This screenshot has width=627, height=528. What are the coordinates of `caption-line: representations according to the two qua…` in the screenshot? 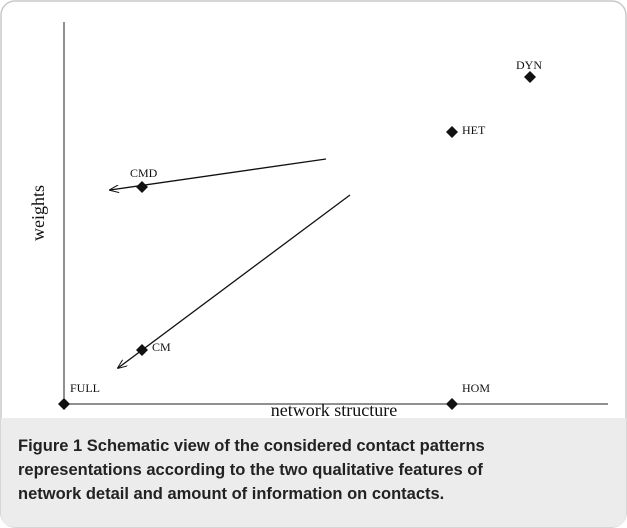 It's located at (250, 470).